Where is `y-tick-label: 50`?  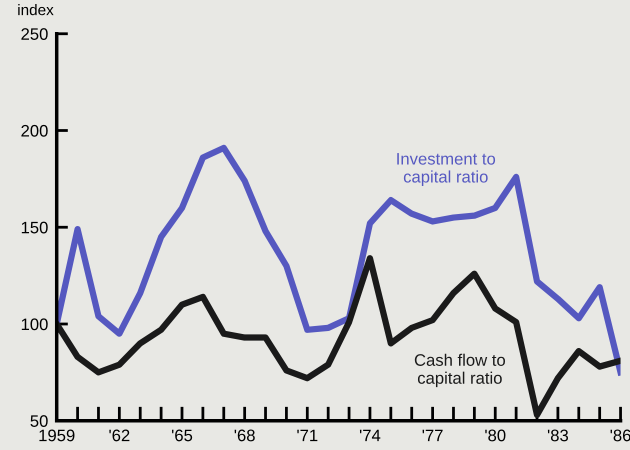 y-tick-label: 50 is located at coordinates (39, 421).